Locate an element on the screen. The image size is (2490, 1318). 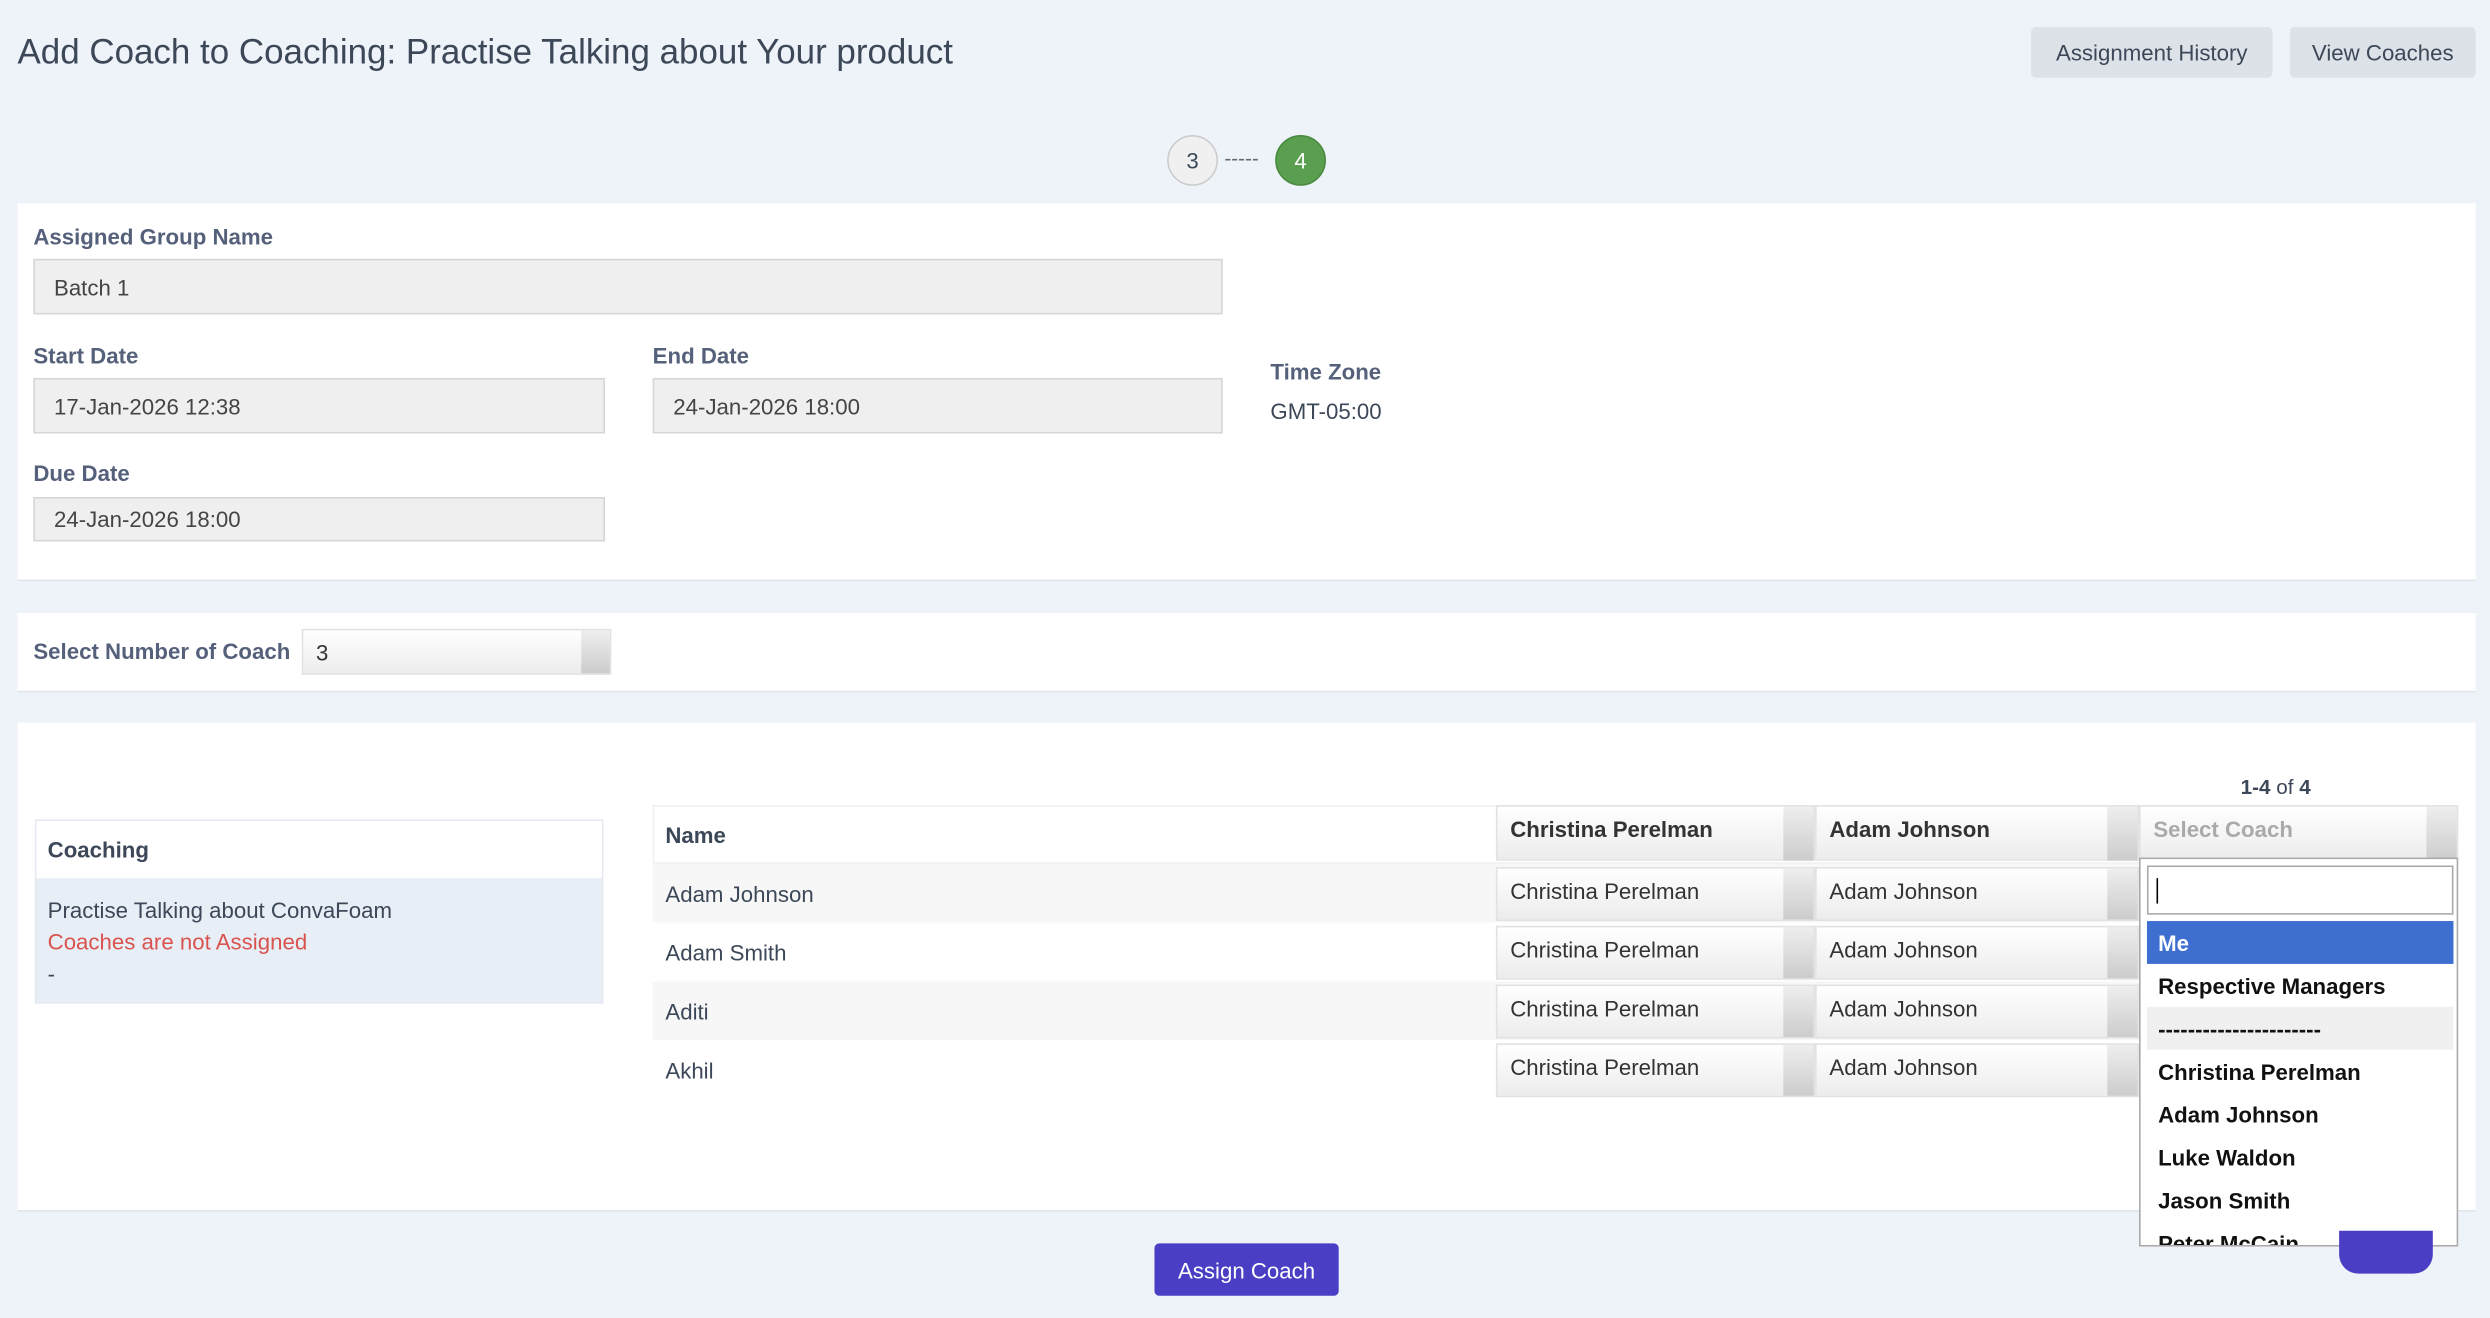
view-coaches-button: View Coaches is located at coordinates (2382, 52).